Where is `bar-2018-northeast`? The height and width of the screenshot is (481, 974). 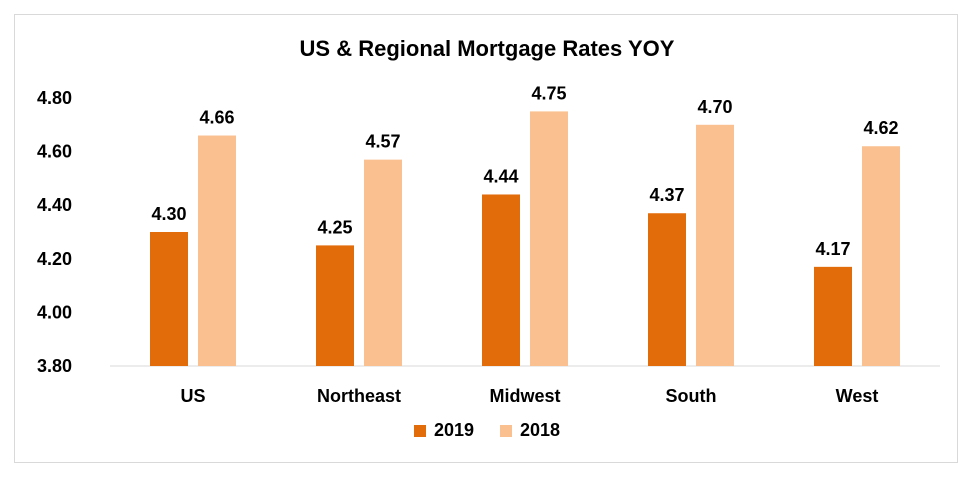 bar-2018-northeast is located at coordinates (383, 262).